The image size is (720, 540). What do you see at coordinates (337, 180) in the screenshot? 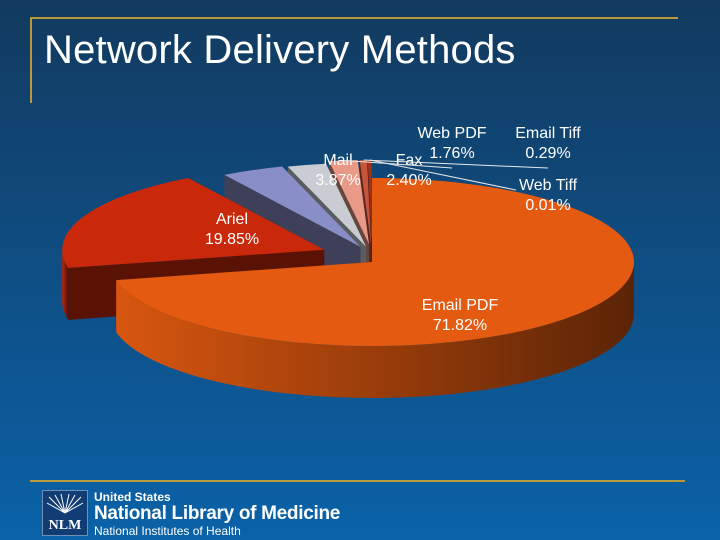
I see `data-label-mail-value: 3.87%` at bounding box center [337, 180].